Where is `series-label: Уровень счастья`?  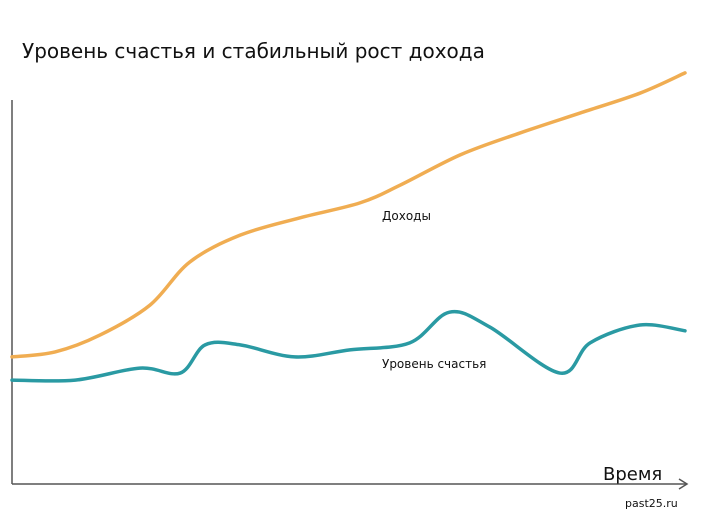 series-label: Уровень счастья is located at coordinates (434, 364).